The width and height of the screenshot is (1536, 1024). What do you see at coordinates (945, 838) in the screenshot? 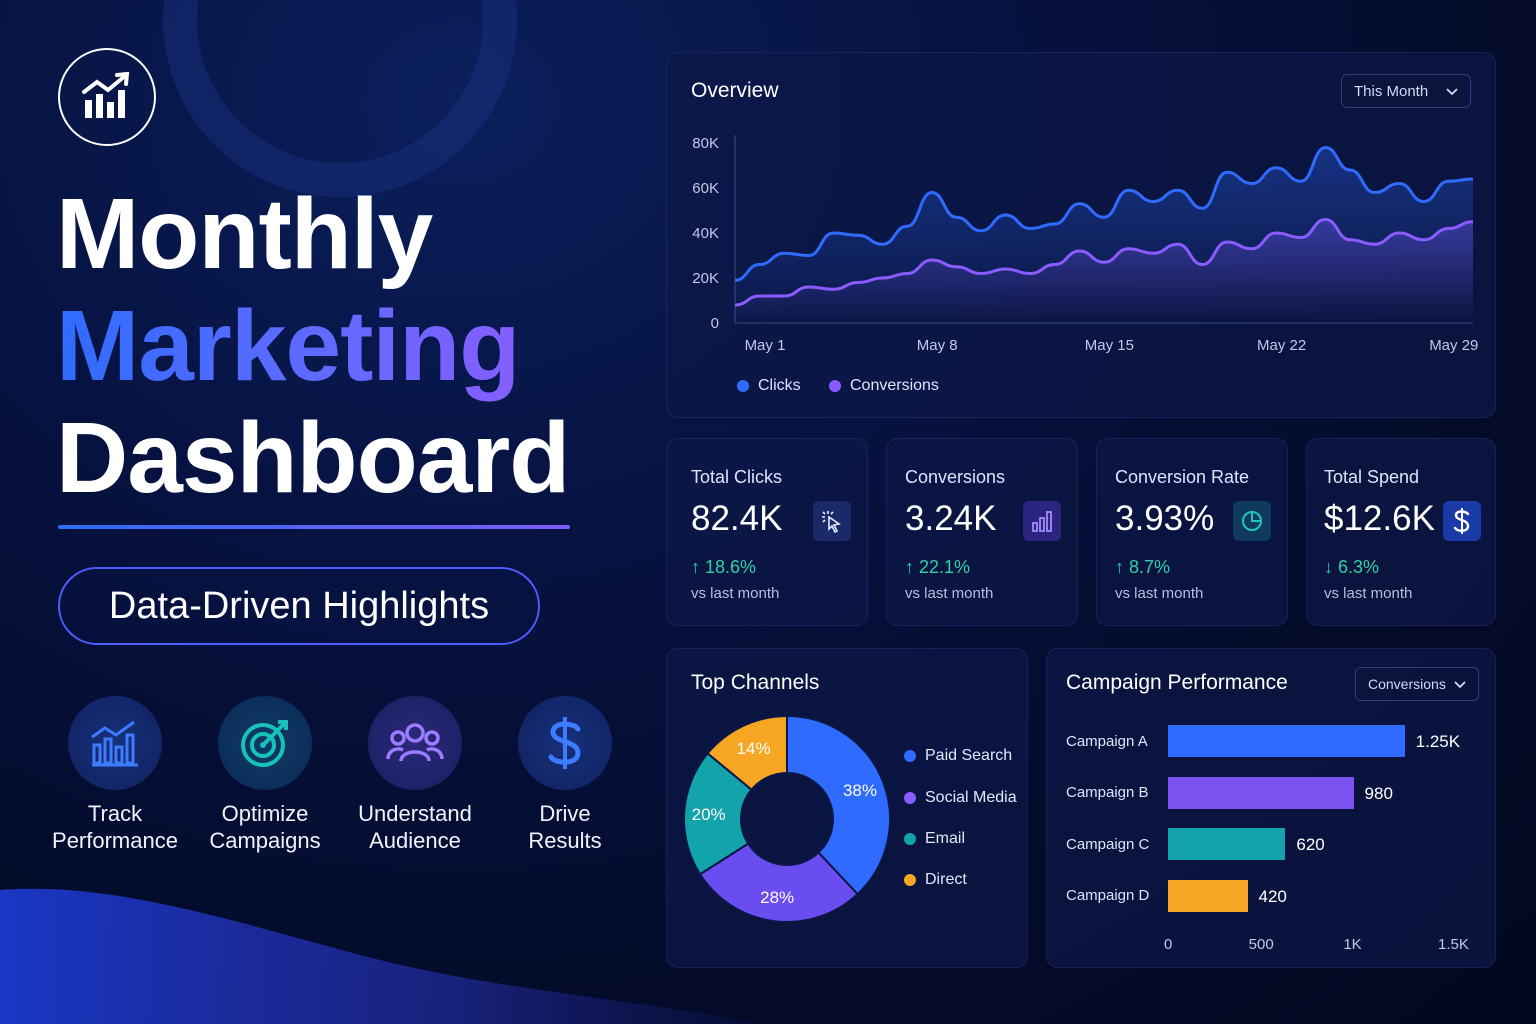
I see `legend-label: Email` at bounding box center [945, 838].